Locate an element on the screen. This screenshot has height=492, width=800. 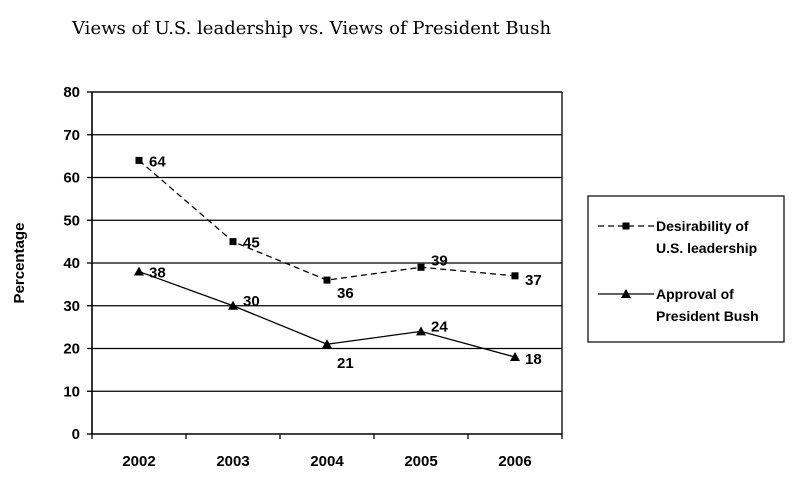
legend-label: U.S. leadership is located at coordinates (706, 248).